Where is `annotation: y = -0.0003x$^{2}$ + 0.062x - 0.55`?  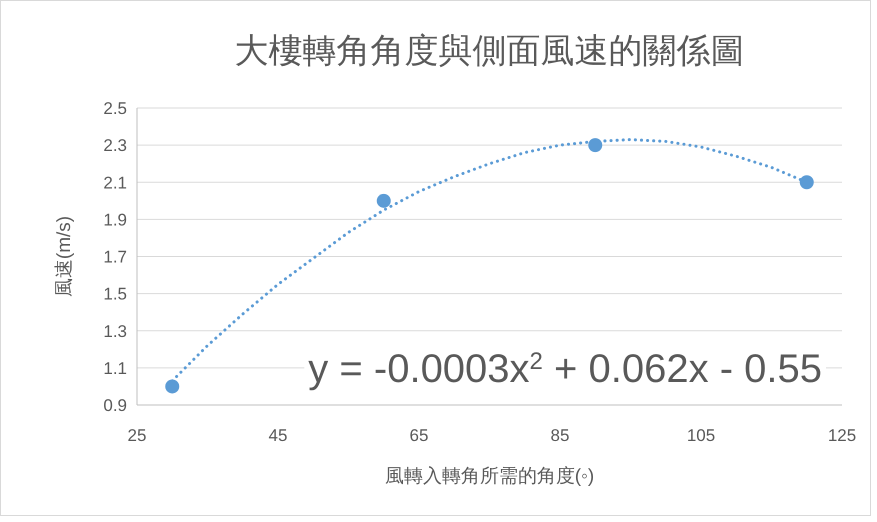
annotation: y = -0.0003x$^{2}$ + 0.062x - 0.55 is located at coordinates (565, 368).